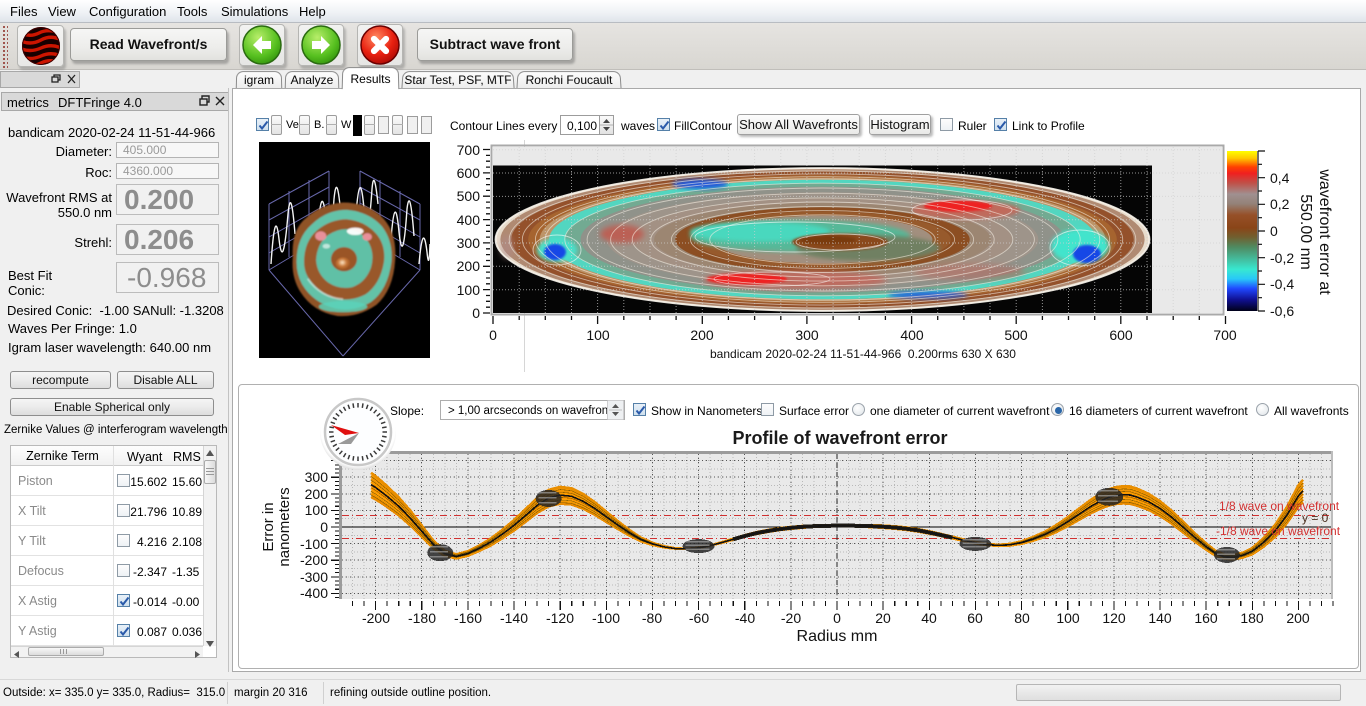  Describe the element at coordinates (314, 577) in the screenshot. I see `svg-text: -300` at that location.